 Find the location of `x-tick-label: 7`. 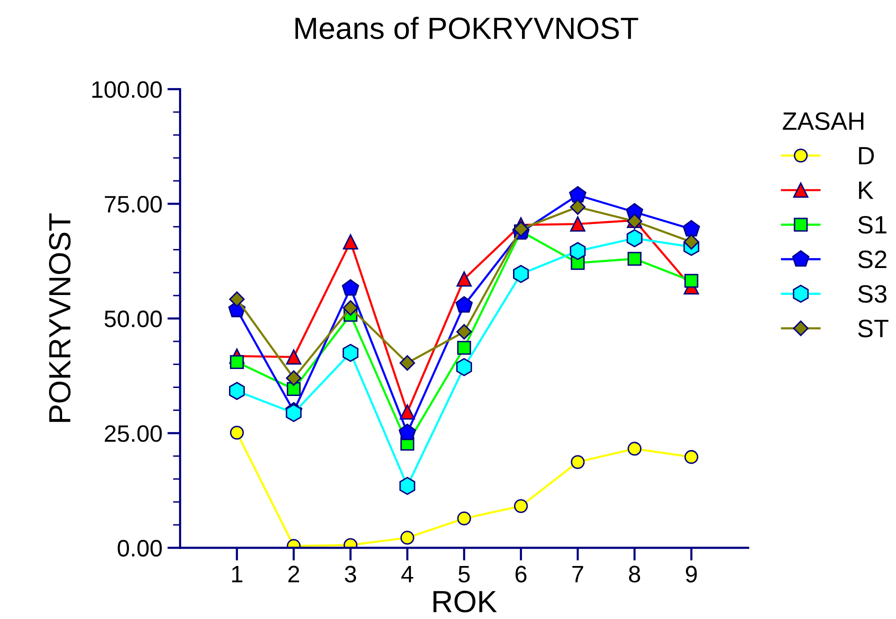

x-tick-label: 7 is located at coordinates (578, 574).